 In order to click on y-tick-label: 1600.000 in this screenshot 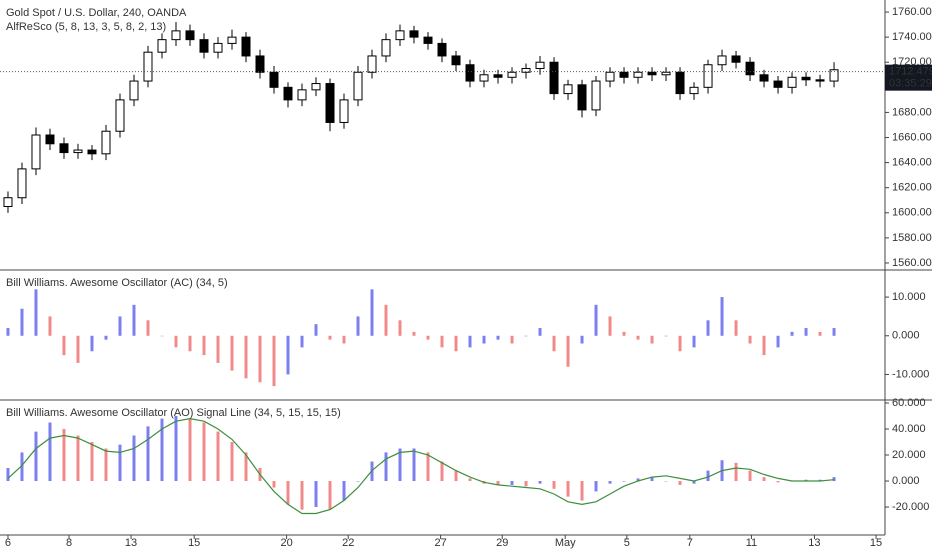, I will do `click(912, 213)`.